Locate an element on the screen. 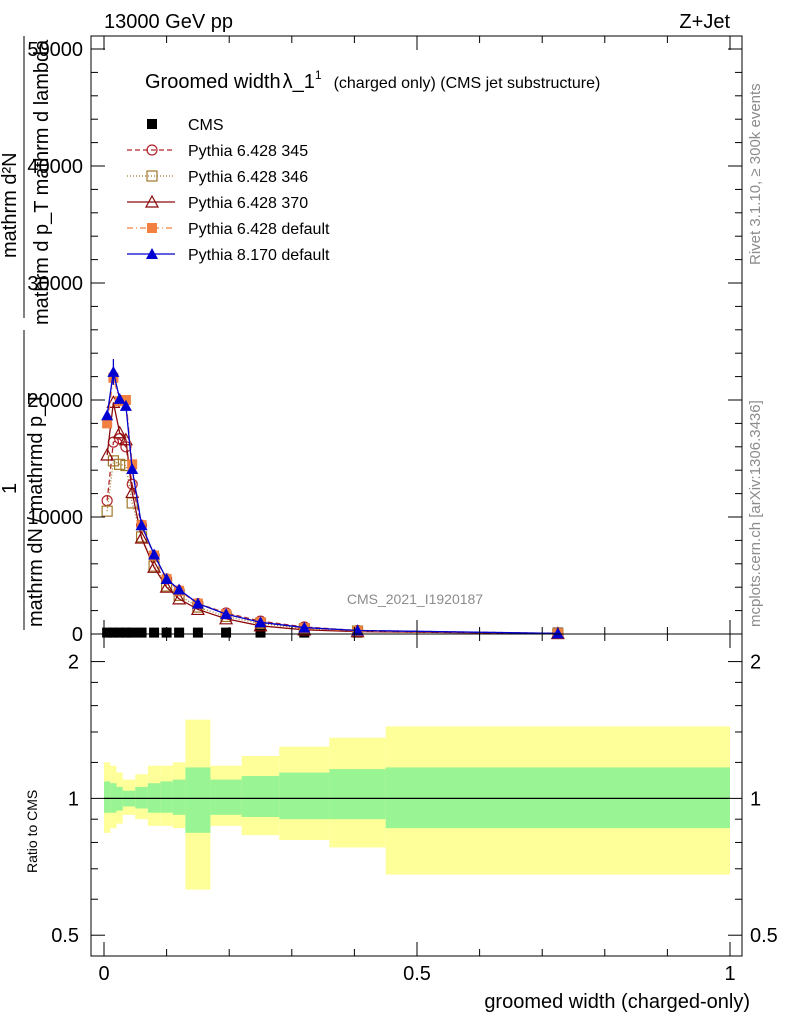 The height and width of the screenshot is (1024, 786). legend-entry: Pythia 6.428 default is located at coordinates (228, 229).